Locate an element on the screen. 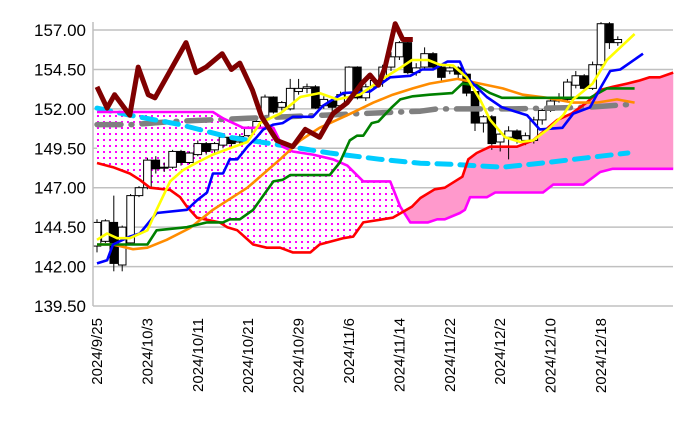  x-tick-label: 2024/10/3 is located at coordinates (147, 351).